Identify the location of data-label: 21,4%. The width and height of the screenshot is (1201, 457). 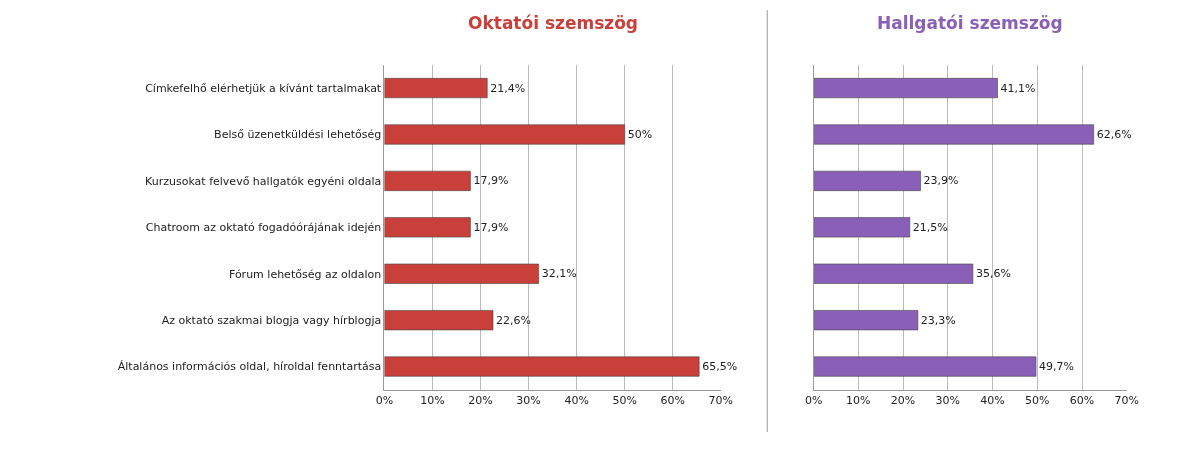
(508, 88).